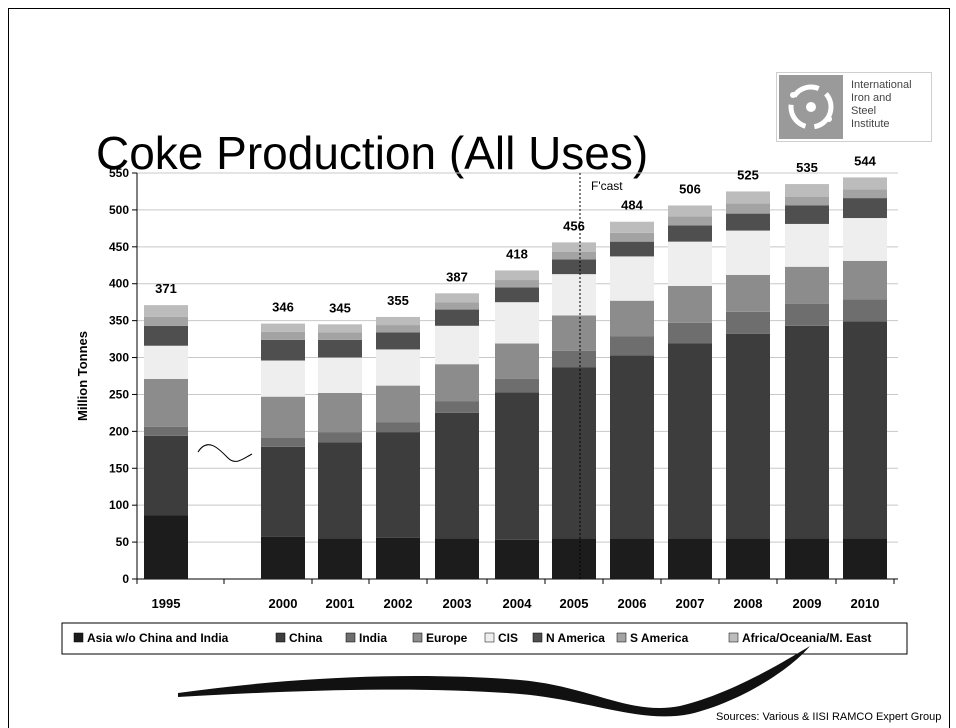 The image size is (956, 728). I want to click on y-tick-label: 350, so click(119, 321).